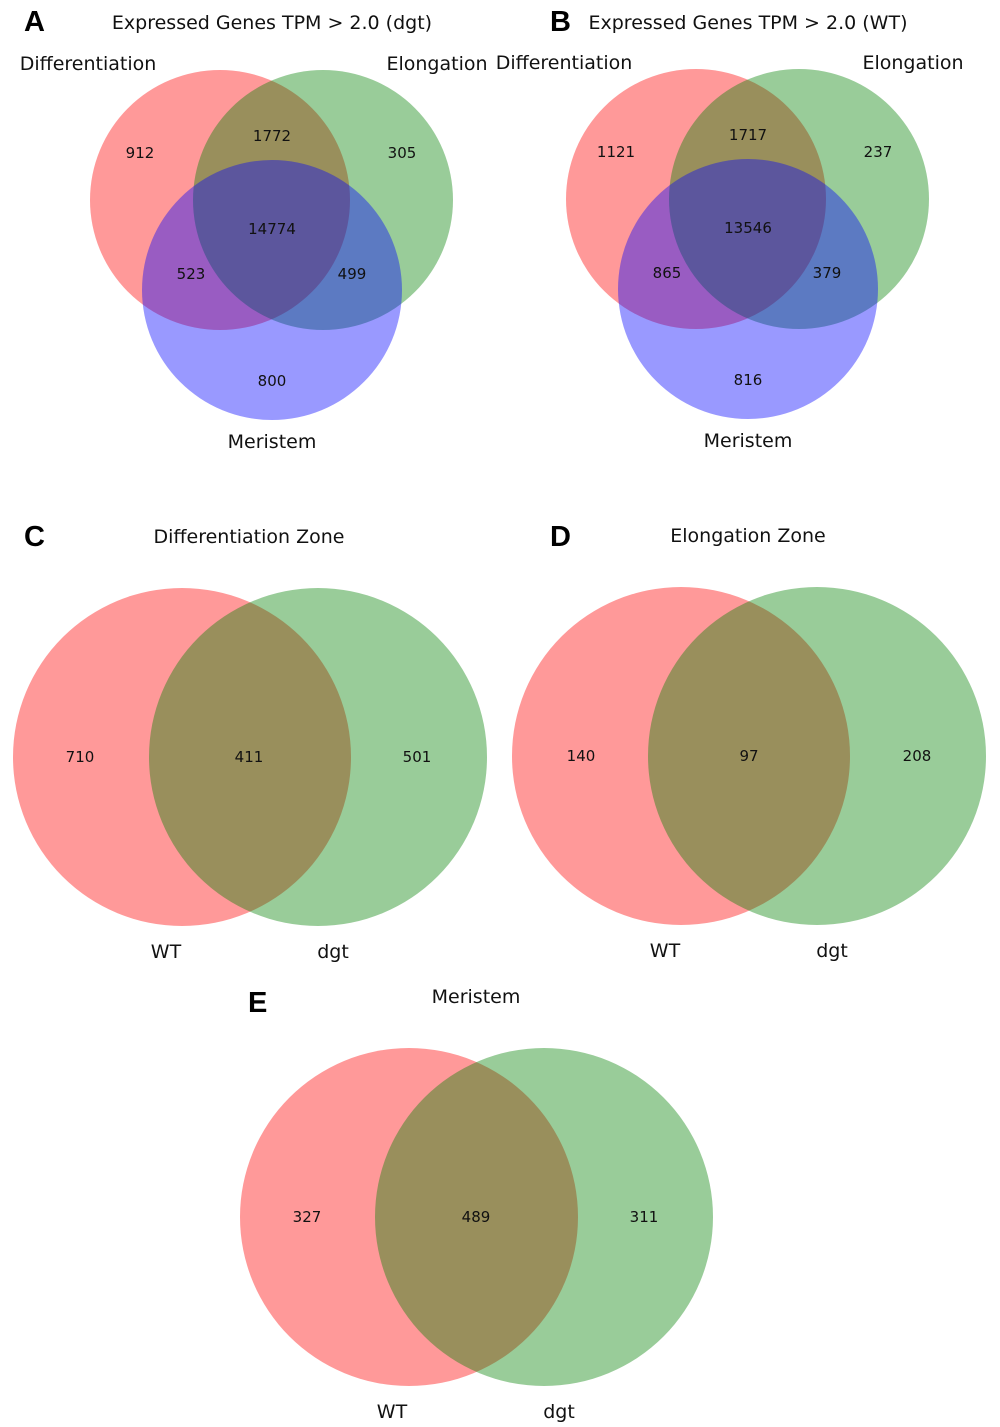 The height and width of the screenshot is (1427, 1000). Describe the element at coordinates (827, 273) in the screenshot. I see `panel-b-count-elongation-meristem: 379` at that location.